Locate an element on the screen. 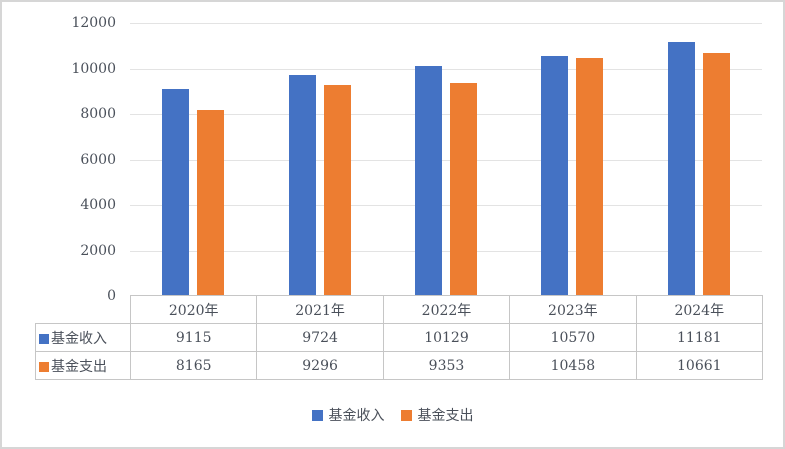  table-row: 基金支出 8165 9296 9353 10458 10661 is located at coordinates (399, 365).